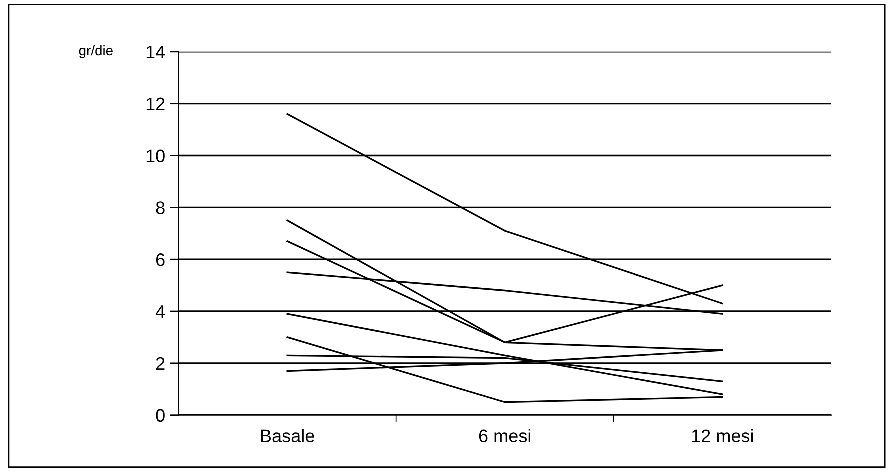  I want to click on y-tick-label: 6, so click(160, 260).